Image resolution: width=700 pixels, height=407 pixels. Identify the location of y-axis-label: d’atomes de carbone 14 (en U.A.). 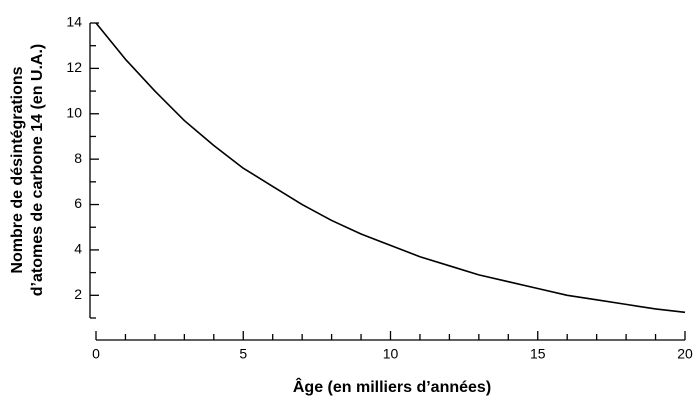
(37, 170).